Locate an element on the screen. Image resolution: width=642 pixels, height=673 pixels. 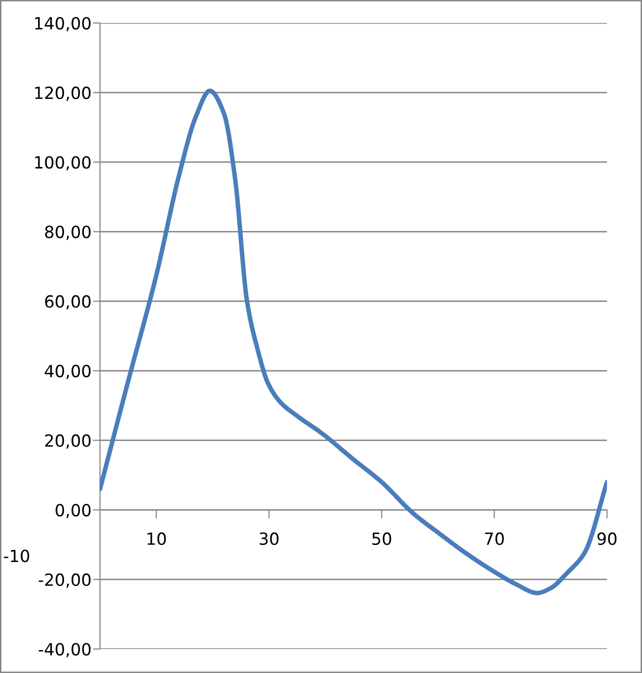
y-tick-label: -40,00 is located at coordinates (64, 650).